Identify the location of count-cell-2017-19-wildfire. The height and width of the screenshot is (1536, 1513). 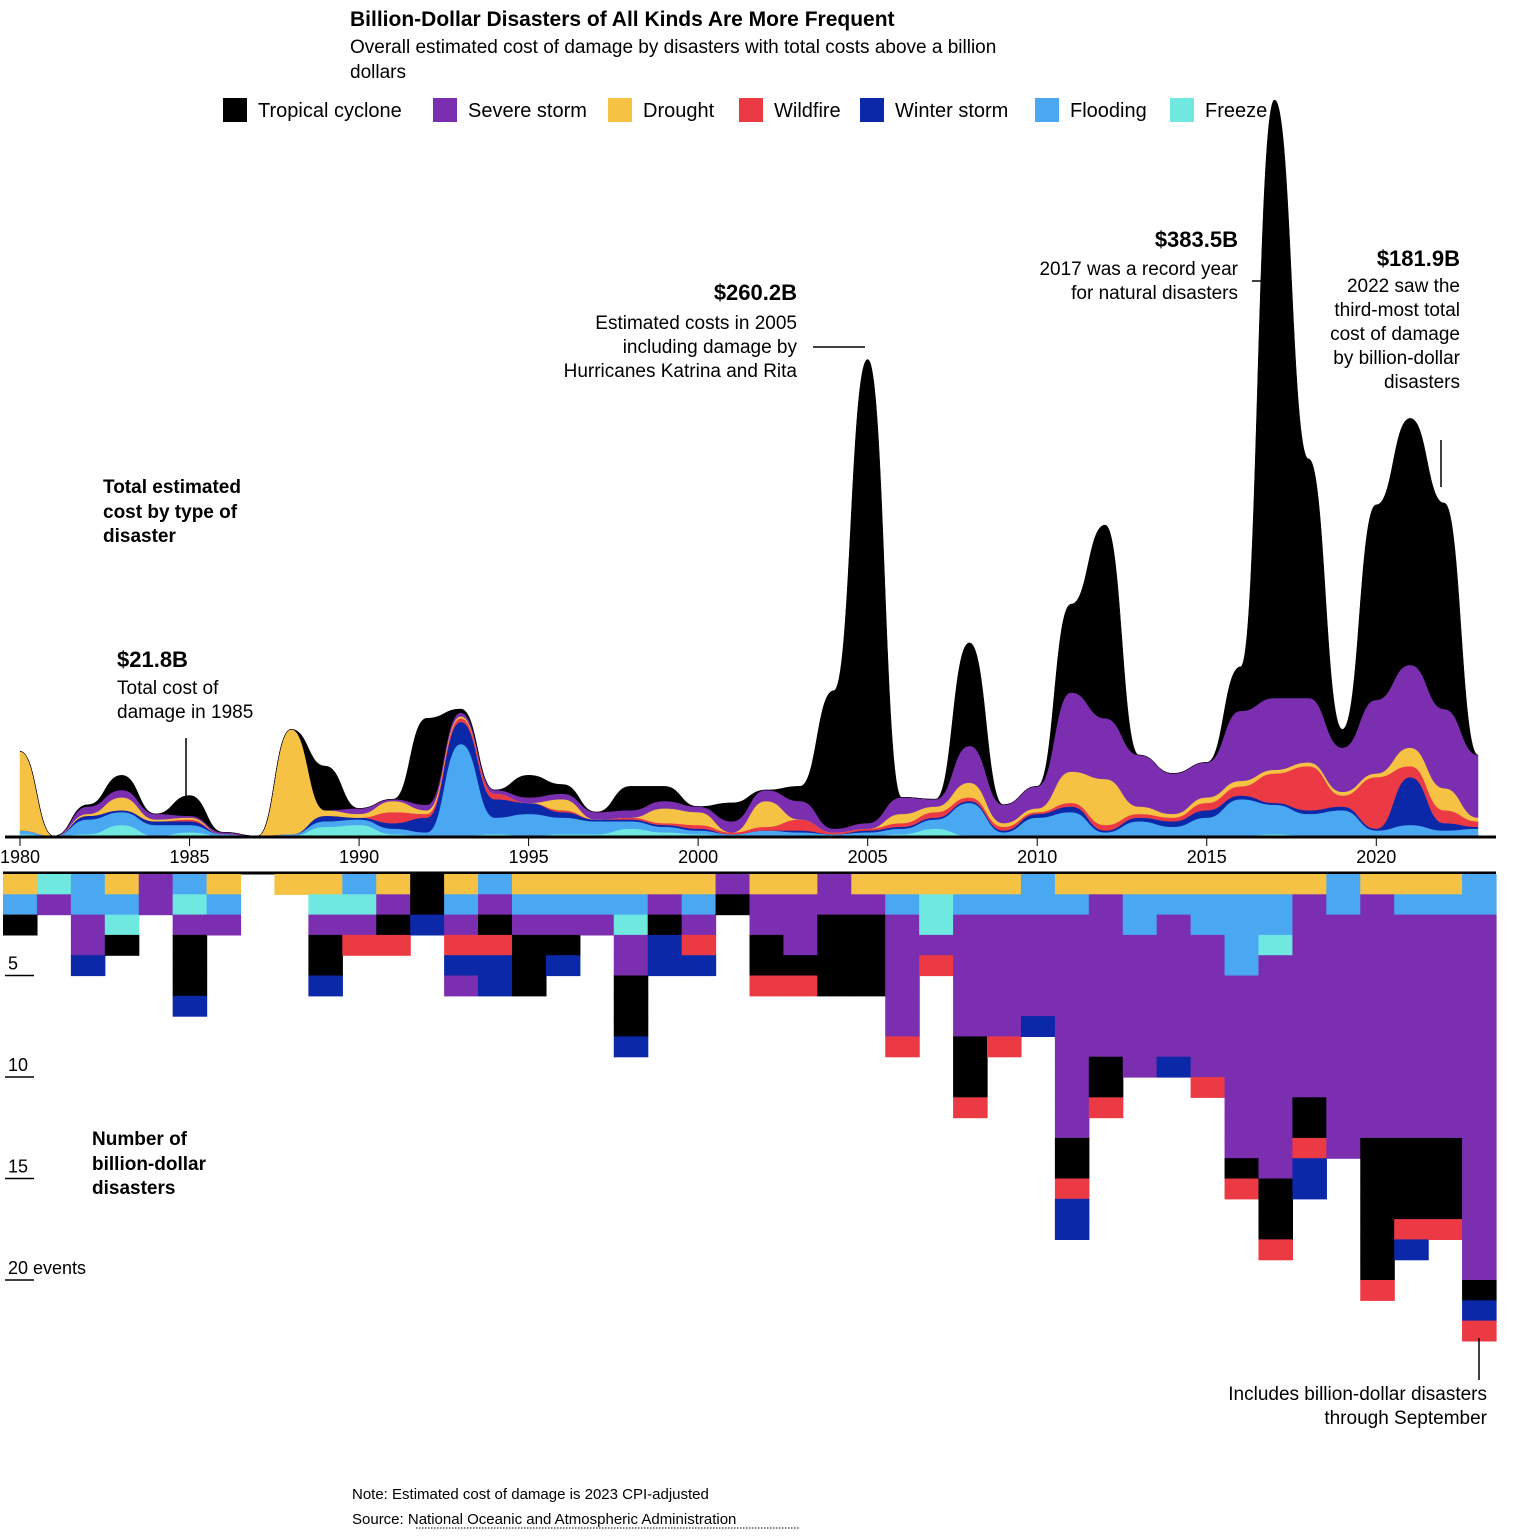
(1276, 1250).